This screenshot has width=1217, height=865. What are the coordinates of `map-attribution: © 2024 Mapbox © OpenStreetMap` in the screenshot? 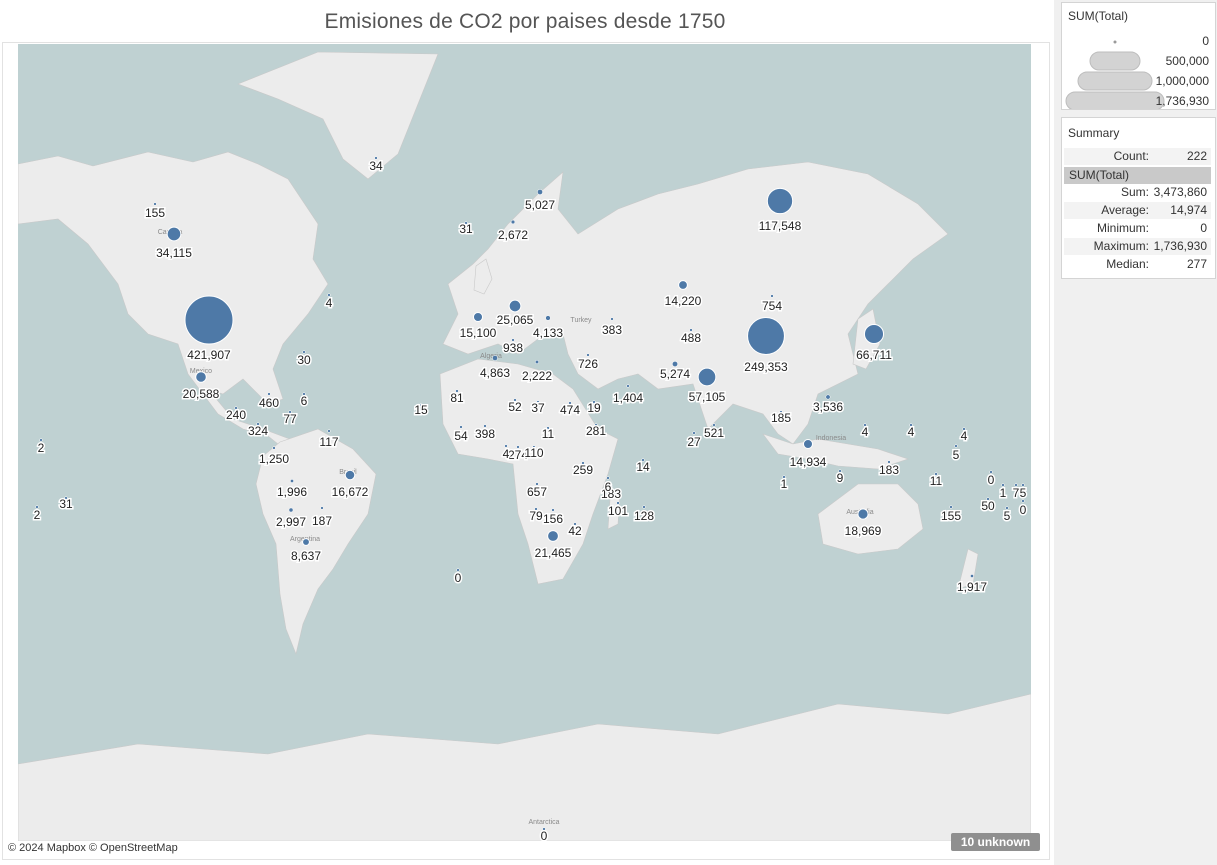 It's located at (93, 848).